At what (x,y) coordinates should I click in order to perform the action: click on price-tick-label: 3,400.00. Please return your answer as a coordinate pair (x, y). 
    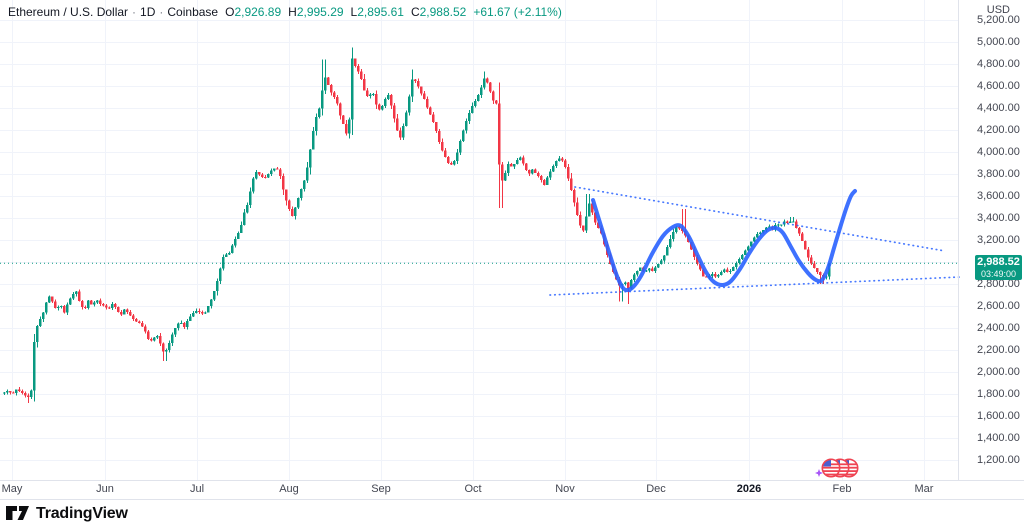
    Looking at the image, I should click on (998, 218).